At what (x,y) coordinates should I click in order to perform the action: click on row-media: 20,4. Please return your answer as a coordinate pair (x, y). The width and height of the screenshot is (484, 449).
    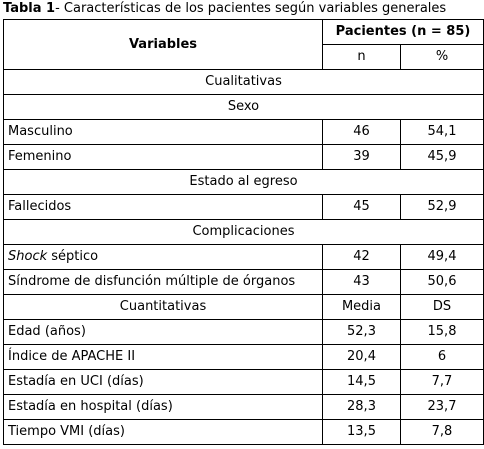
    Looking at the image, I should click on (361, 357).